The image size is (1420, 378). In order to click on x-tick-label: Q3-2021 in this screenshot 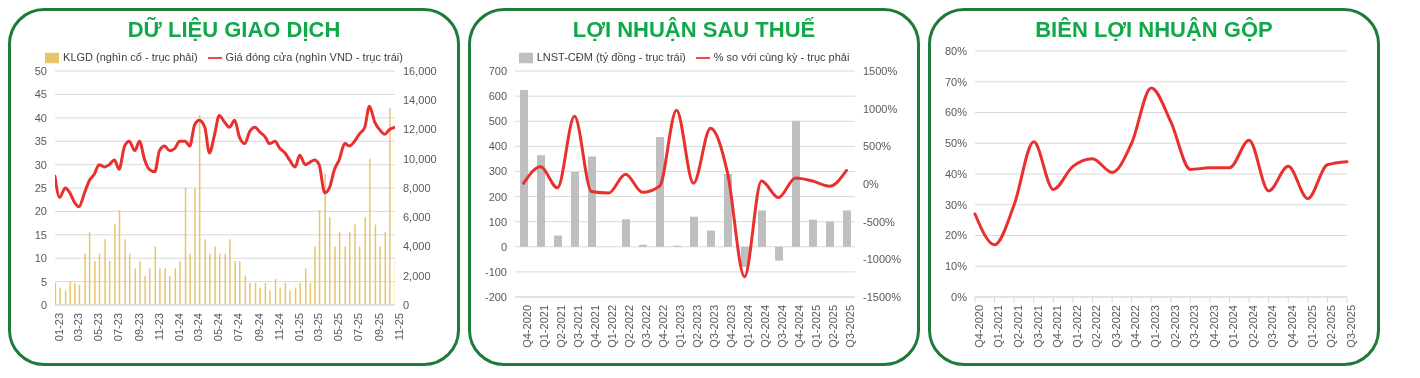, I will do `click(578, 326)`.